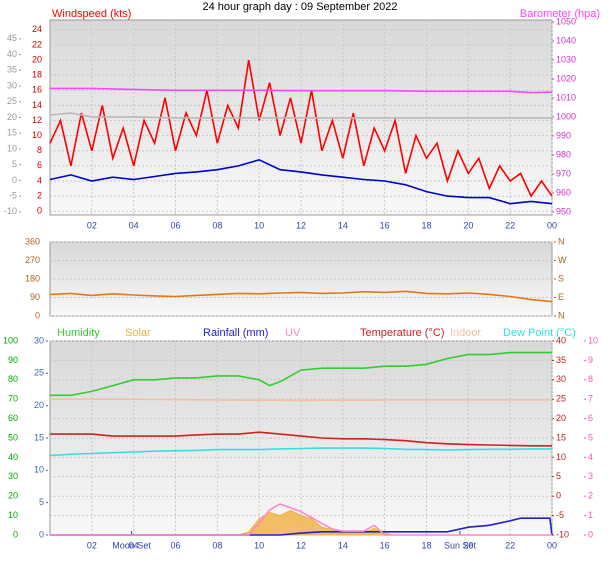  I want to click on x-tick-label: 08, so click(217, 545).